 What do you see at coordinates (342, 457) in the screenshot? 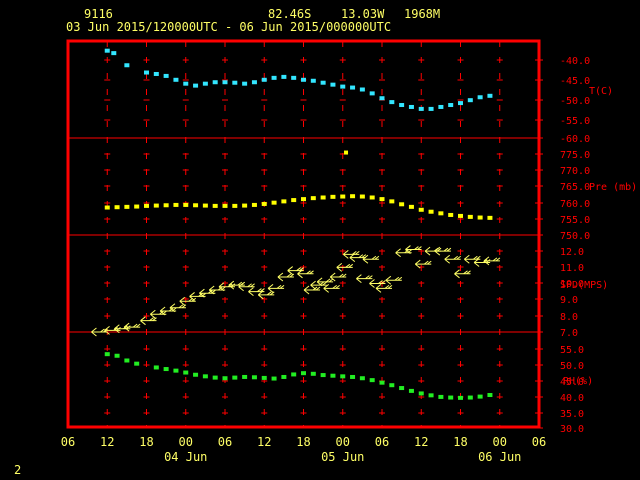
I see `date-label: 05 Jun` at bounding box center [342, 457].